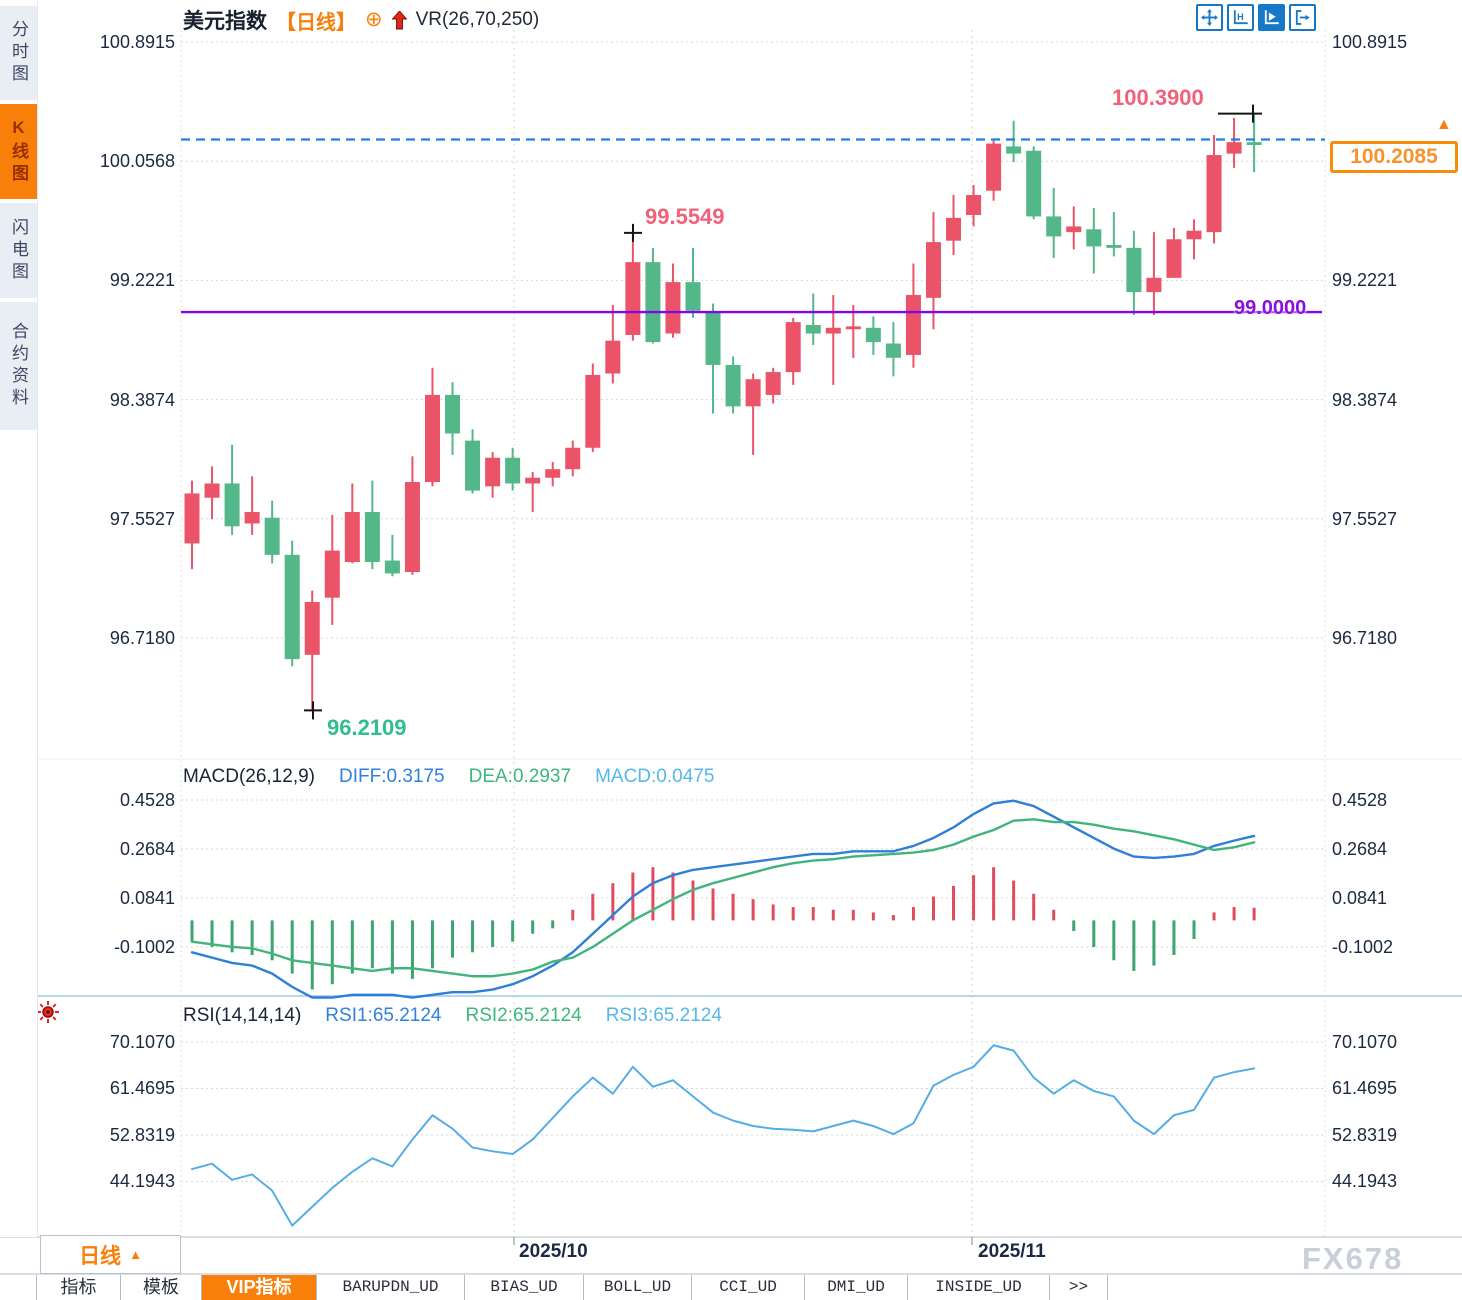 The image size is (1462, 1300). Describe the element at coordinates (1444, 124) in the screenshot. I see `price-up-triangle-icon: ▲` at that location.